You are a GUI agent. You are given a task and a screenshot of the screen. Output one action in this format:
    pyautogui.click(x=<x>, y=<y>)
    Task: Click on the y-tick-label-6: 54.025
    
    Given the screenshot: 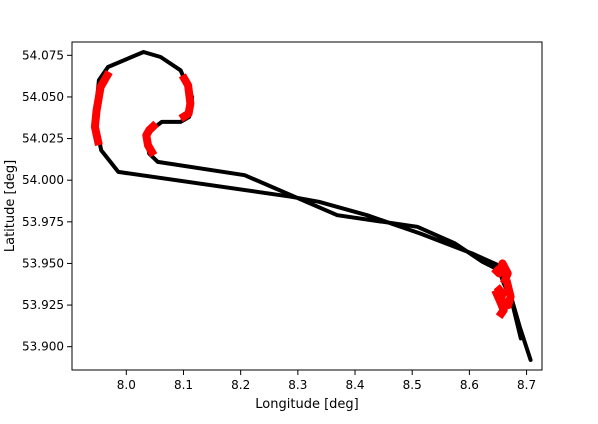 What is the action you would take?
    pyautogui.click(x=43, y=139)
    